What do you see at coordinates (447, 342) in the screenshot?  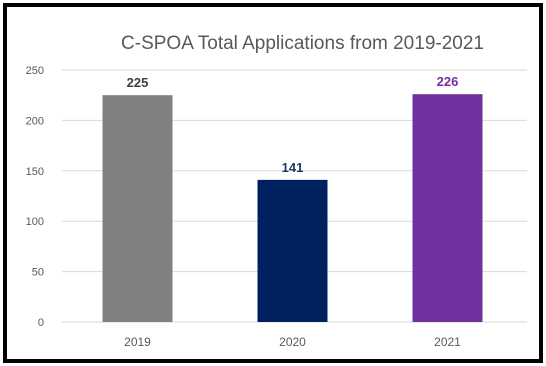 I see `x-category-label: 2021` at bounding box center [447, 342].